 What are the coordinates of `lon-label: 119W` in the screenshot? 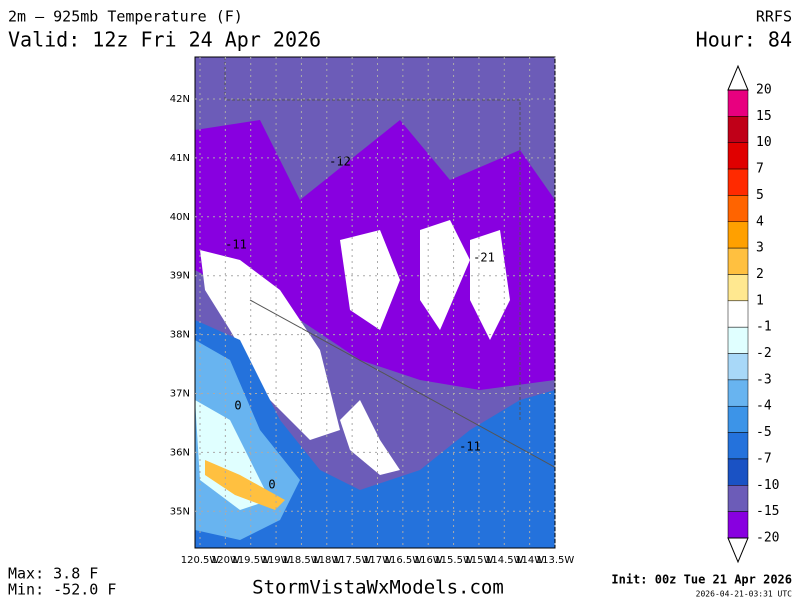 It's located at (276, 560).